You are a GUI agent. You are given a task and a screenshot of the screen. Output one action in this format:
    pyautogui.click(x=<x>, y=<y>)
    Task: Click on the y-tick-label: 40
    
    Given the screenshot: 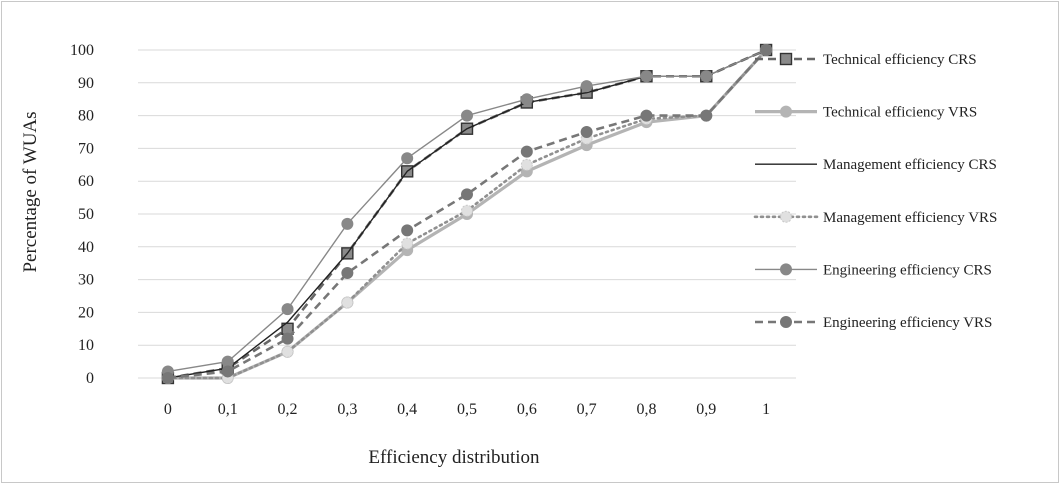 What is the action you would take?
    pyautogui.click(x=86, y=247)
    